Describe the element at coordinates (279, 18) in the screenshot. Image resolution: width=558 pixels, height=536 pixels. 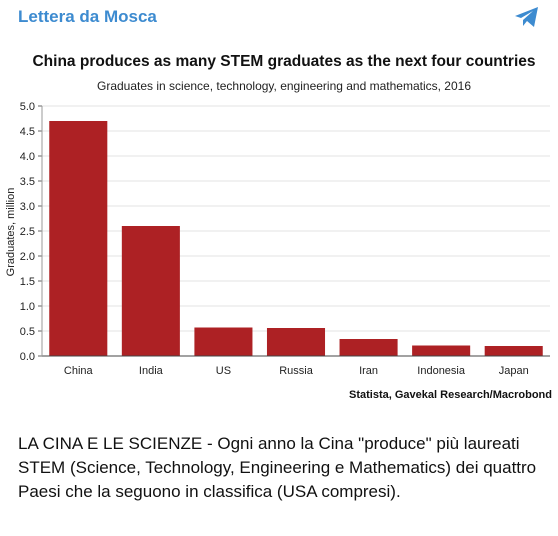
I see `post-header: Lettera da Mosca` at that location.